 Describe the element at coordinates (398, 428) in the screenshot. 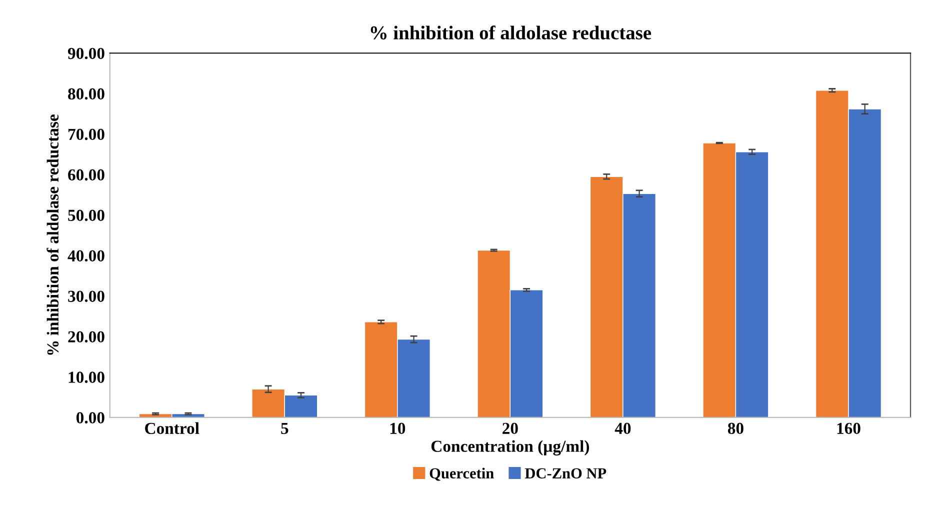

I see `x-tick-label: 10` at that location.